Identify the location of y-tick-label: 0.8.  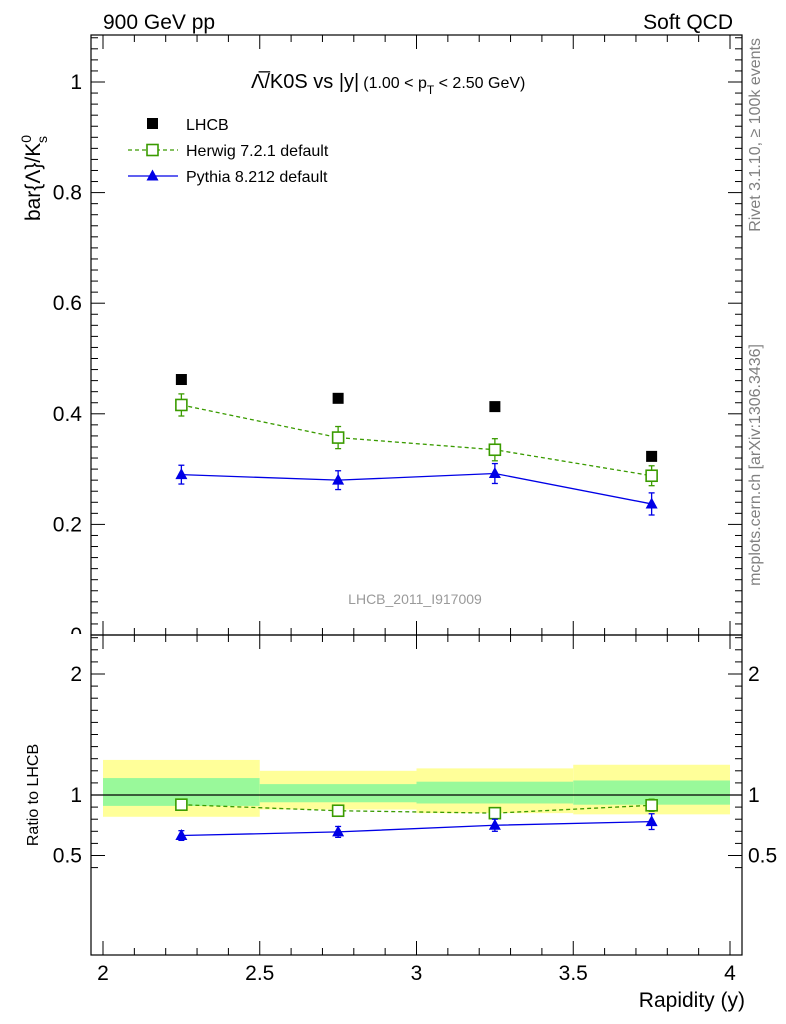
(67, 193).